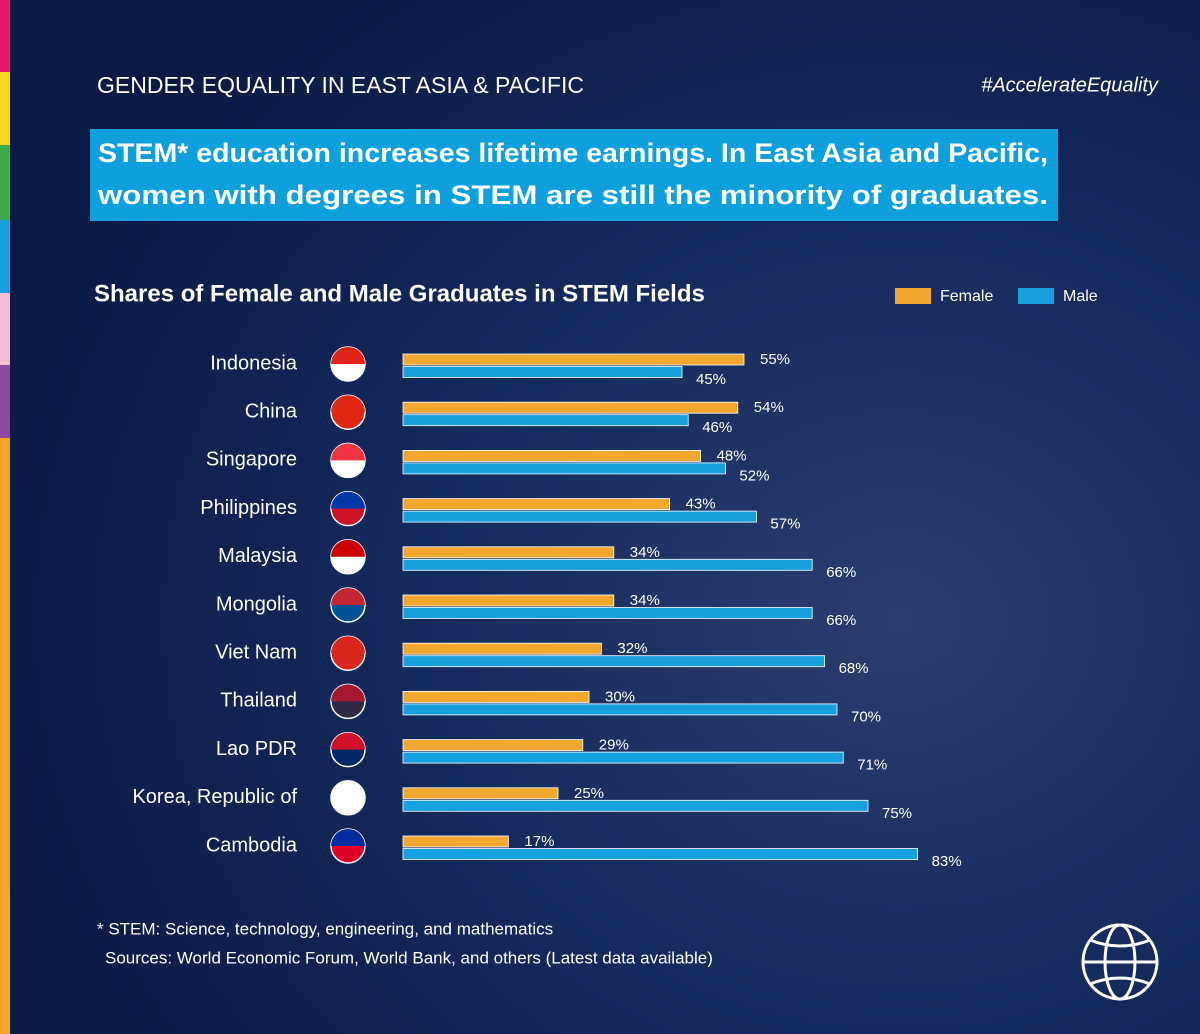 This screenshot has width=1200, height=1034. I want to click on value-label: 71%, so click(872, 765).